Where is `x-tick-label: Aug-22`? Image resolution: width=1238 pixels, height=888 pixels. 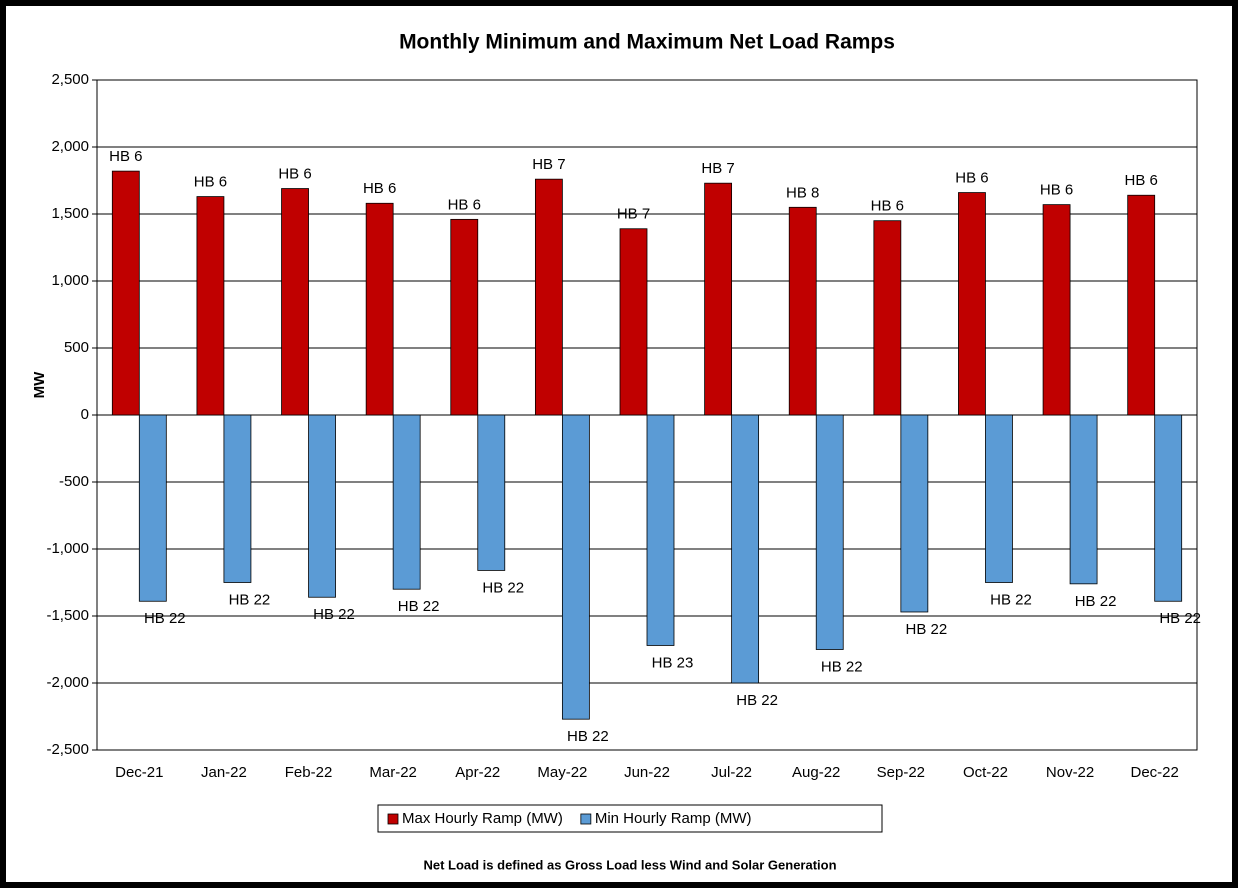
x-tick-label: Aug-22 is located at coordinates (816, 772).